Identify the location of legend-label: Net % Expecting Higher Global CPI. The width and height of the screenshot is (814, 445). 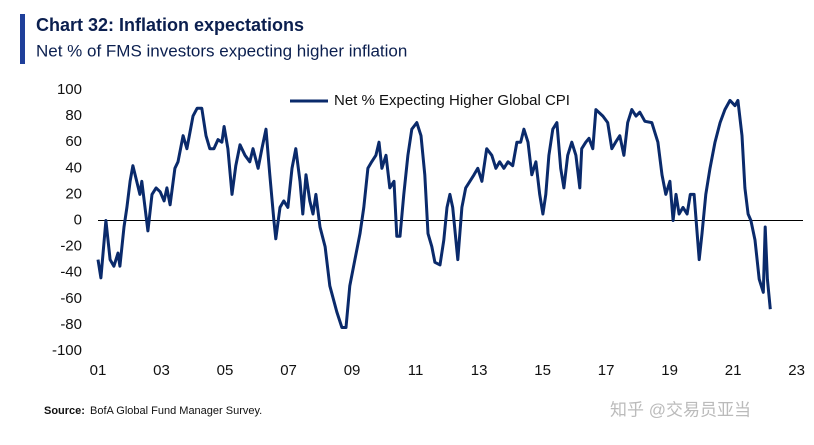
(452, 100).